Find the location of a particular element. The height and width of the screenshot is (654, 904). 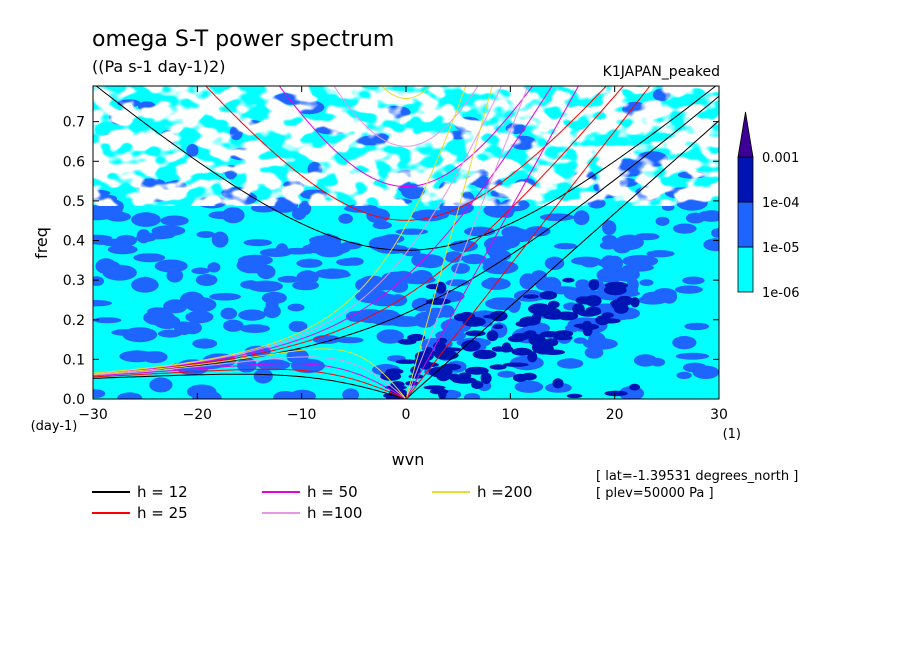

colorbar-label: 0.001 is located at coordinates (780, 158).